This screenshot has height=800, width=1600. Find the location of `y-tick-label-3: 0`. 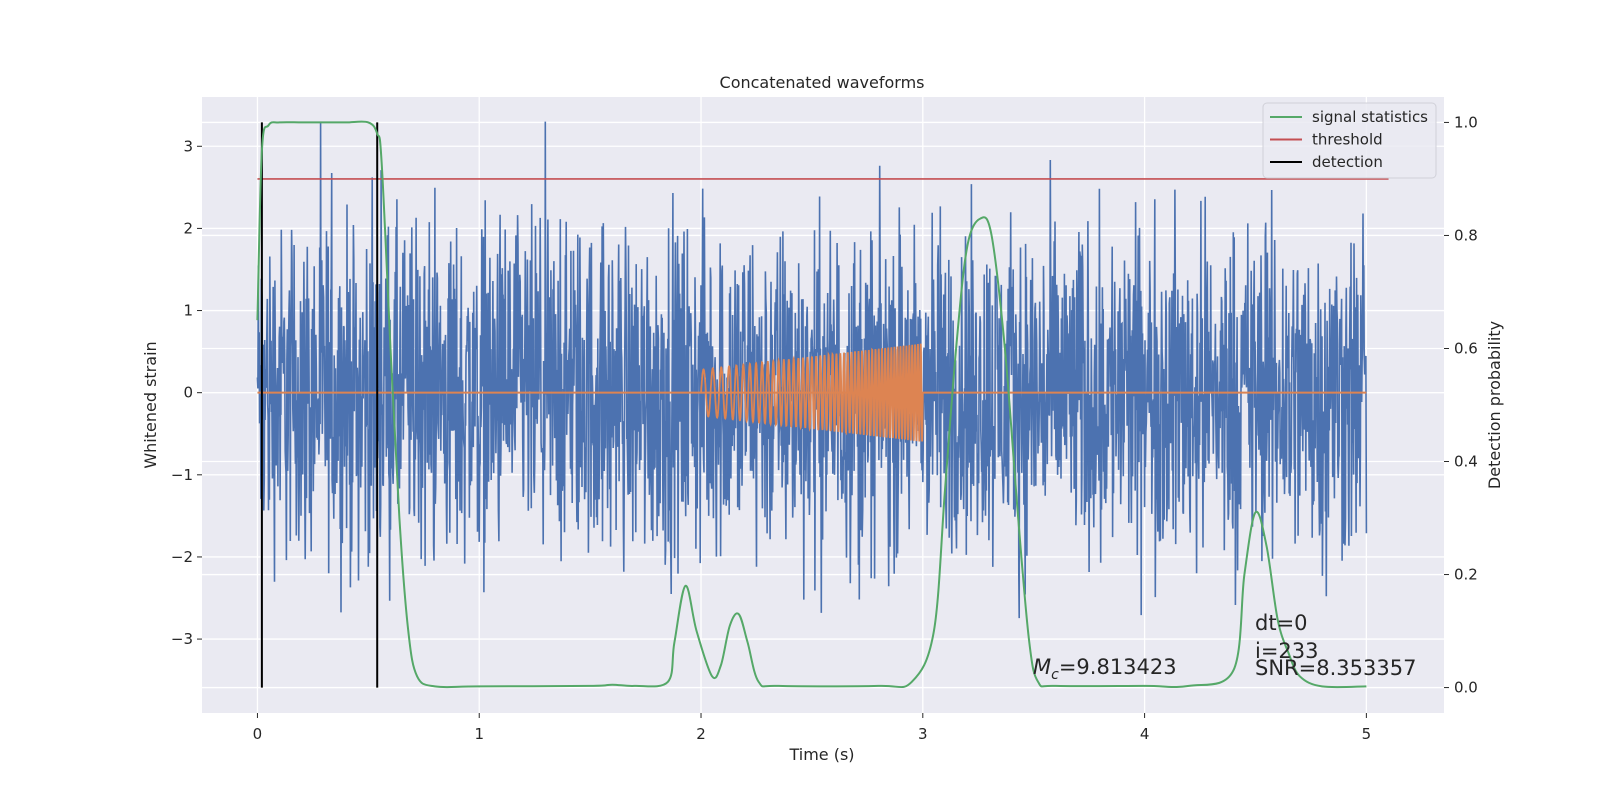

y-tick-label-3: 0 is located at coordinates (188, 393).